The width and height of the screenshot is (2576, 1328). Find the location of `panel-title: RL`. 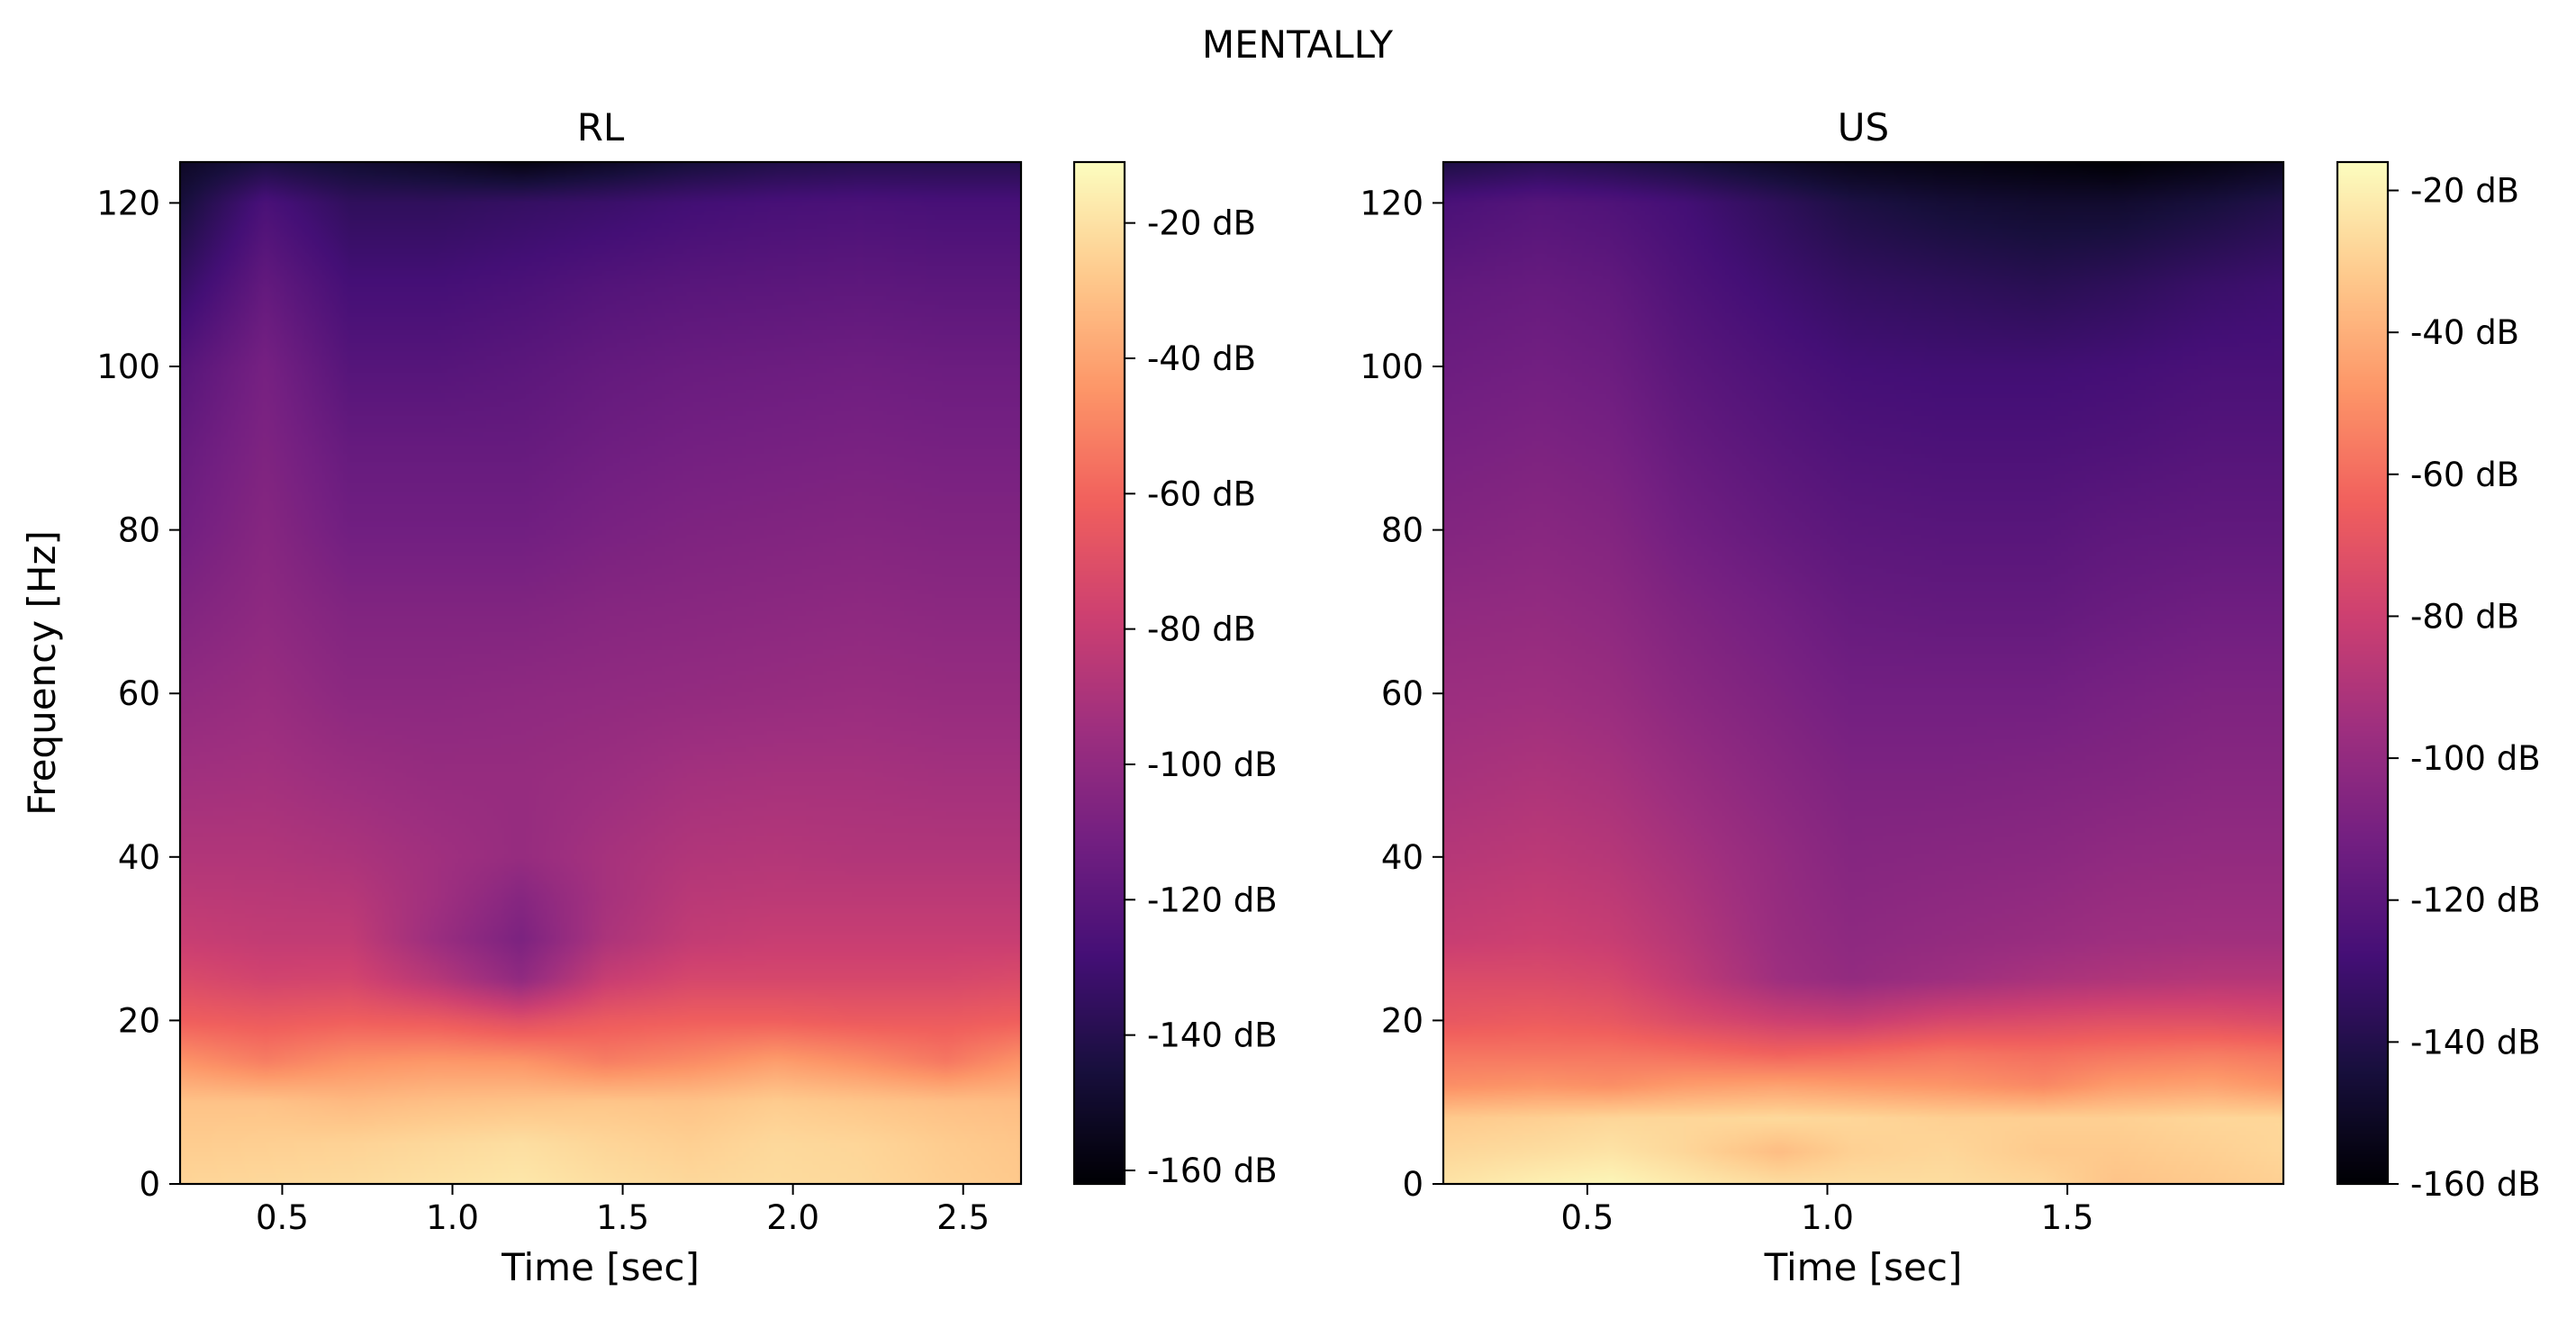

panel-title: RL is located at coordinates (601, 127).